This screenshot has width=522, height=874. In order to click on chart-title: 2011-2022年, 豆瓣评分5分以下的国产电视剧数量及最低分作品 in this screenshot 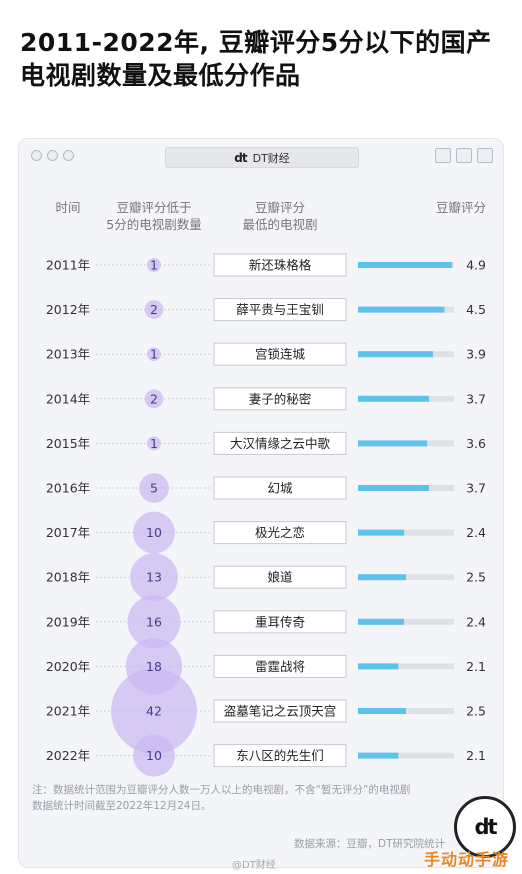, I will do `click(256, 59)`.